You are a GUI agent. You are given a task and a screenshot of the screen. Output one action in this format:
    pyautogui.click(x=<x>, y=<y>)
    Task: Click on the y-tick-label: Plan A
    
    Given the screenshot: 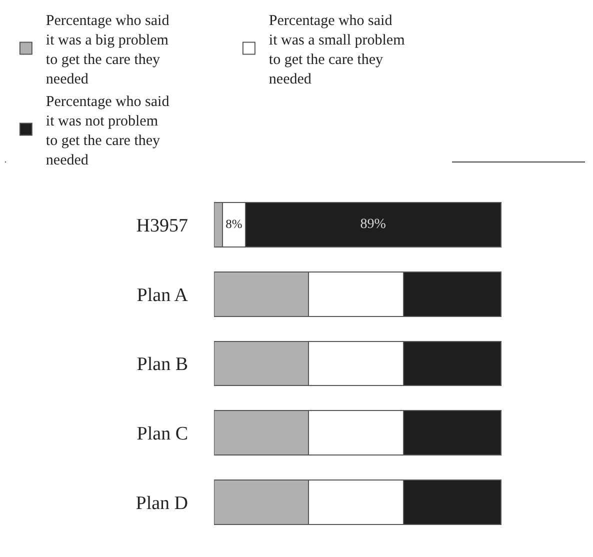 What is the action you would take?
    pyautogui.click(x=162, y=295)
    